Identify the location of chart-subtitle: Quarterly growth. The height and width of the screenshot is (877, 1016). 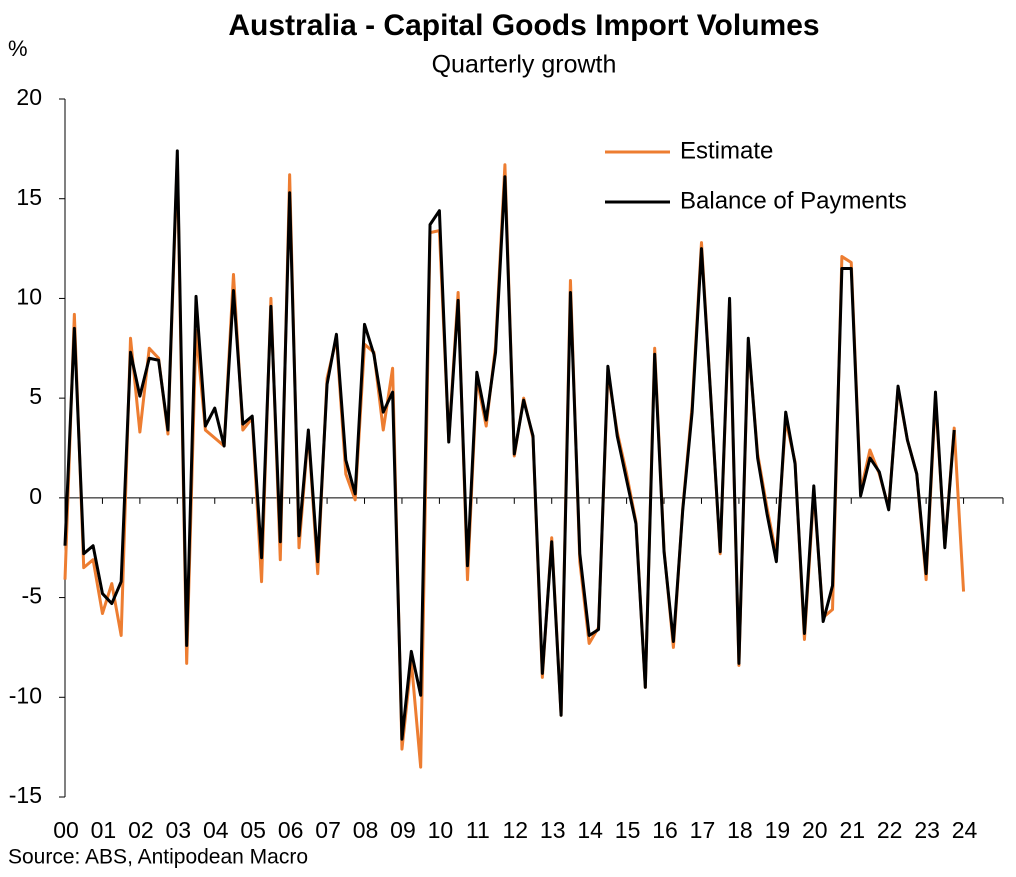
(524, 65).